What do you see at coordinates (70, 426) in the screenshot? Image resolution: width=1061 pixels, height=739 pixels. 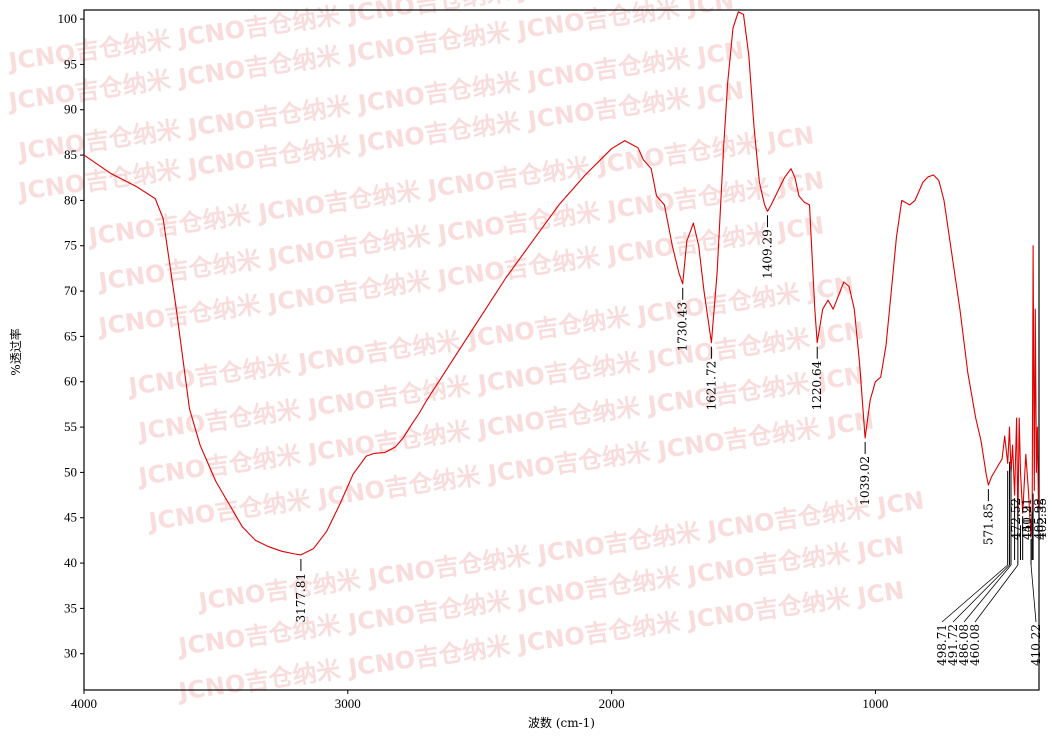 I see `y-tick-label: 55` at bounding box center [70, 426].